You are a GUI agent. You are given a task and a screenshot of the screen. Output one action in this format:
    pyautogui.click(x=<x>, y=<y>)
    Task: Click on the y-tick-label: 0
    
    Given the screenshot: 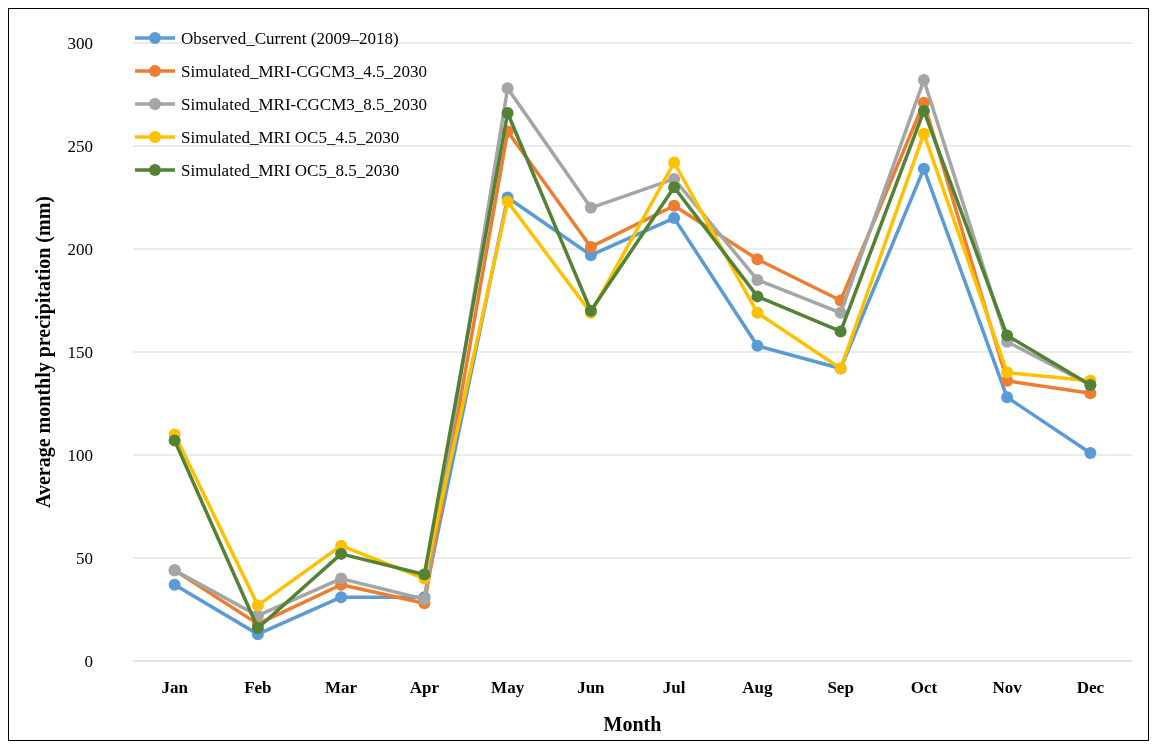 What is the action you would take?
    pyautogui.click(x=88, y=661)
    